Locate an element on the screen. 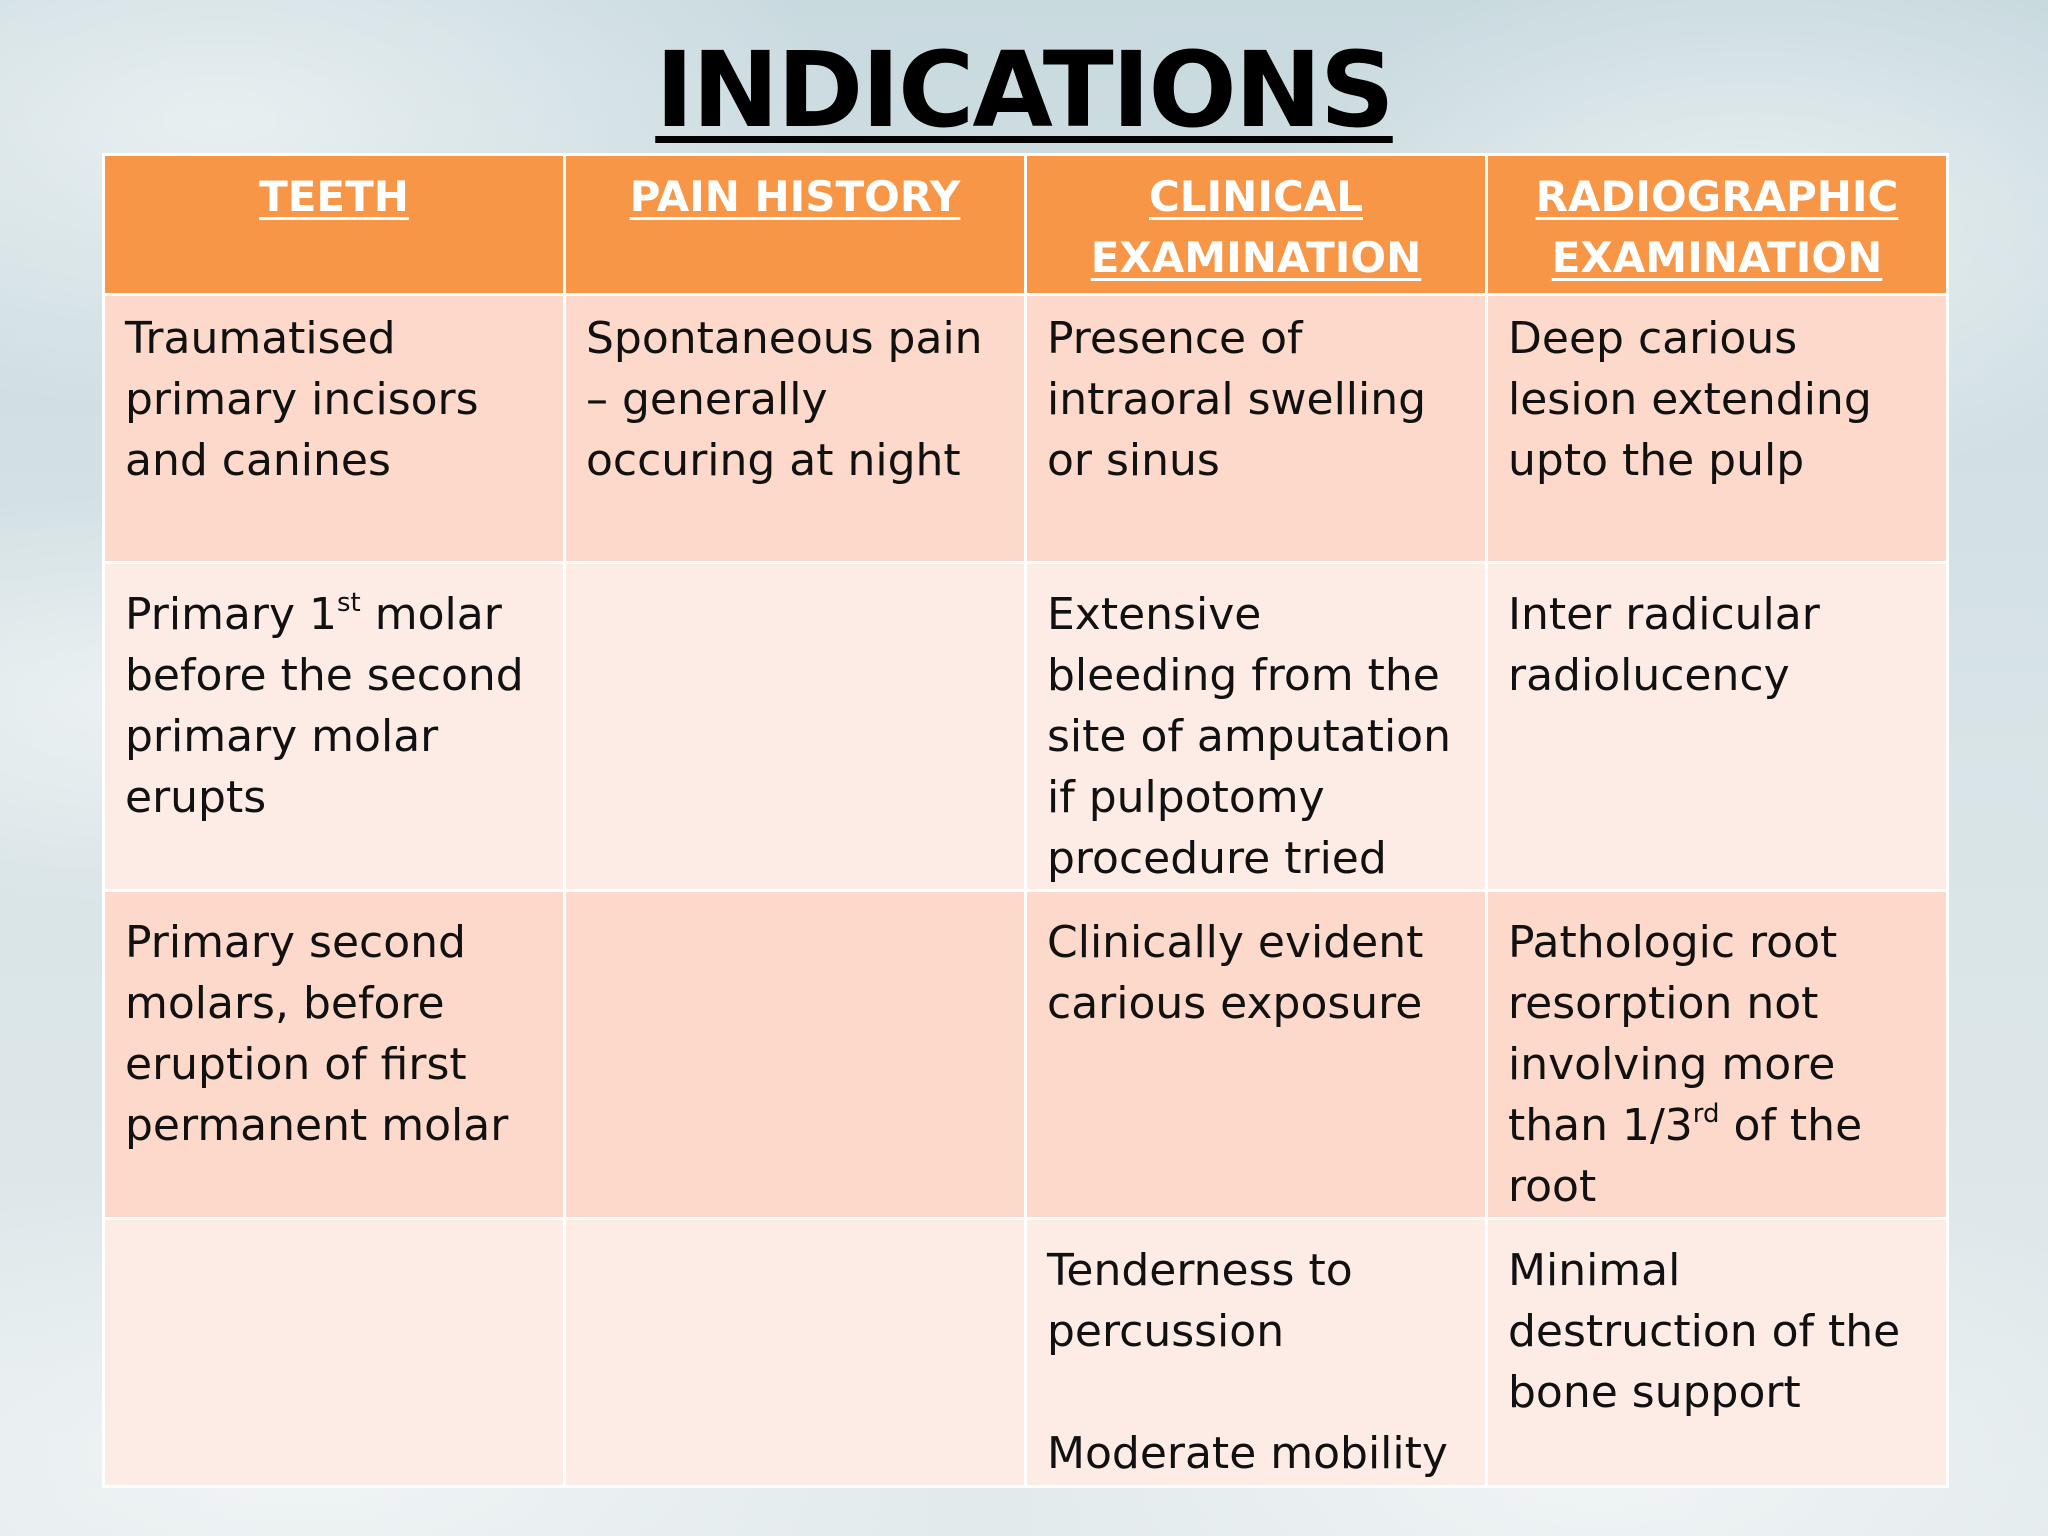  header-radiographic-label-2: EXAMINATION is located at coordinates (1717, 257).